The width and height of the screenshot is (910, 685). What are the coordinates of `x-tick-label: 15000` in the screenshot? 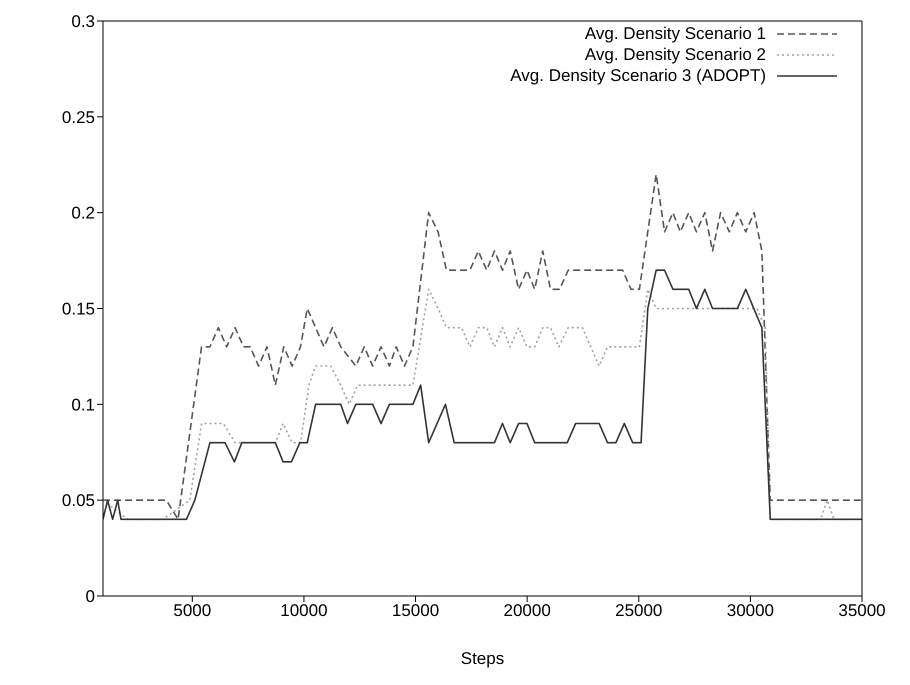 It's located at (416, 610).